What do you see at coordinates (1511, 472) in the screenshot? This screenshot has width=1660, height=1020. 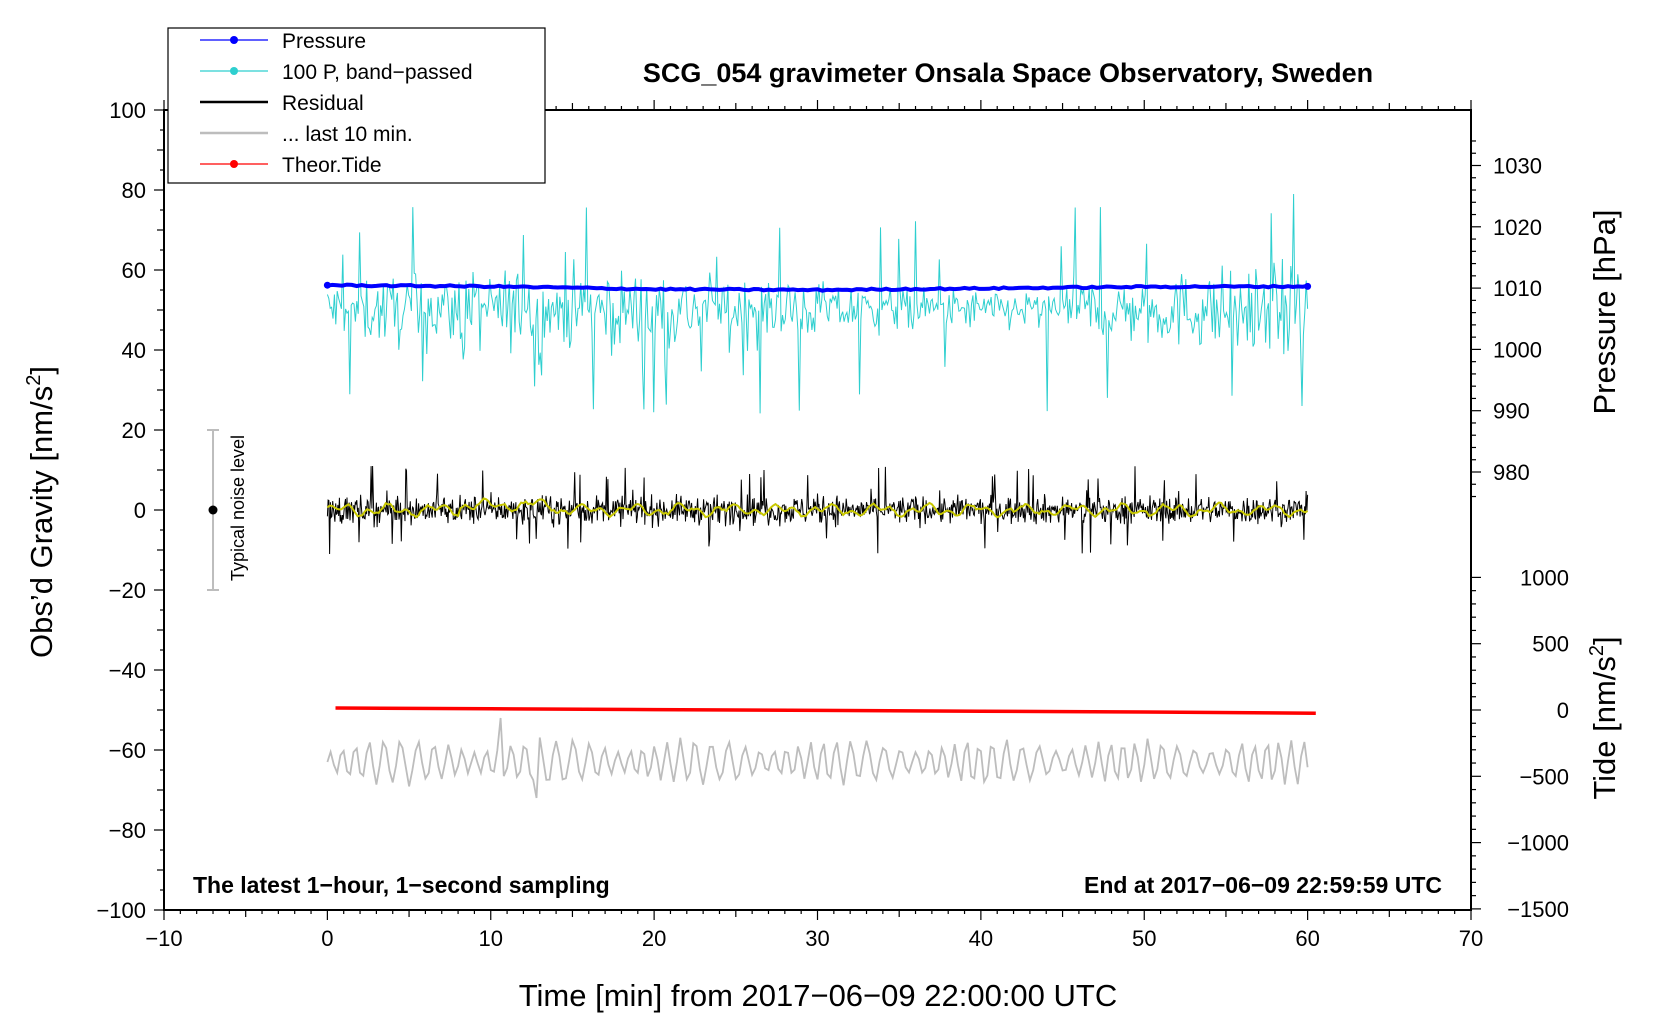 I see `pressure-tick-label: 980` at bounding box center [1511, 472].